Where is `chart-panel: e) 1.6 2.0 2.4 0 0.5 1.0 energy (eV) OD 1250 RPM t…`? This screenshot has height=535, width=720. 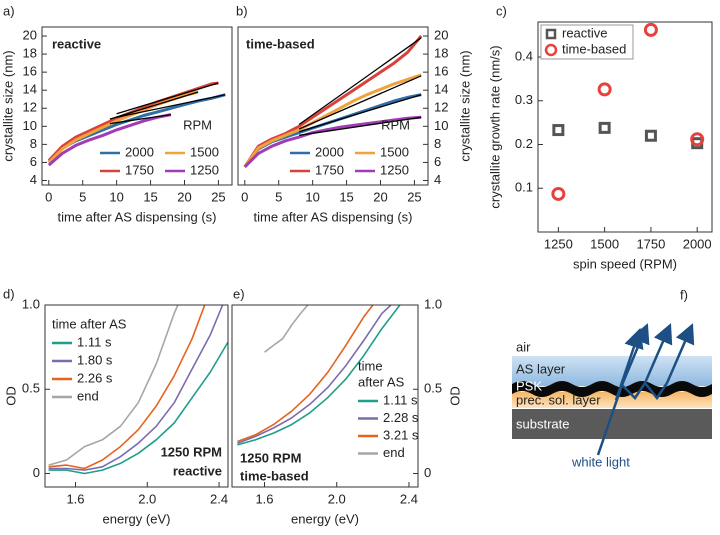 chart-panel: e) 1.6 2.0 2.4 0 0.5 1.0 energy (eV) OD 1250 RPM t… is located at coordinates (346, 406).